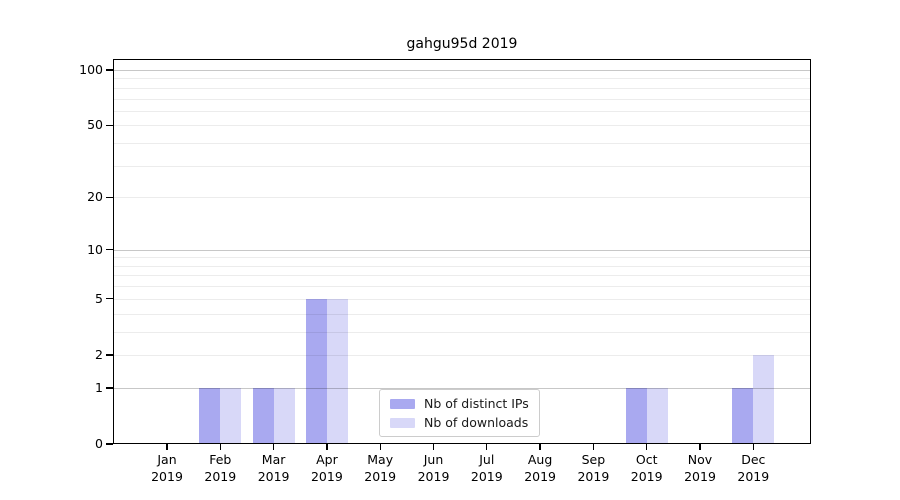  I want to click on legend-label-distinct-ips: Nb of distinct IPs, so click(476, 403).